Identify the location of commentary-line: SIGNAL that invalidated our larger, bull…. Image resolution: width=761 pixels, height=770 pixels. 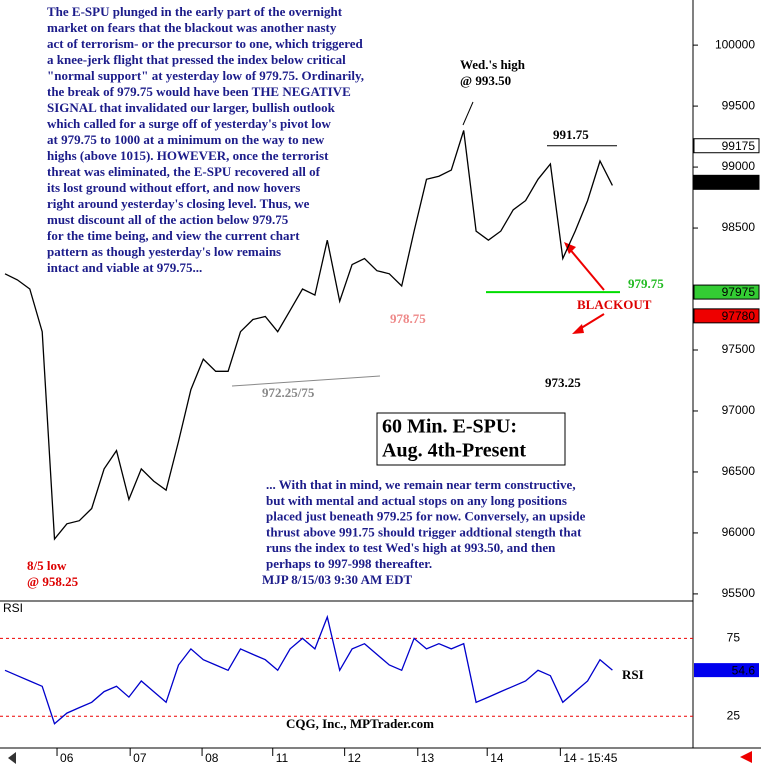
(191, 107).